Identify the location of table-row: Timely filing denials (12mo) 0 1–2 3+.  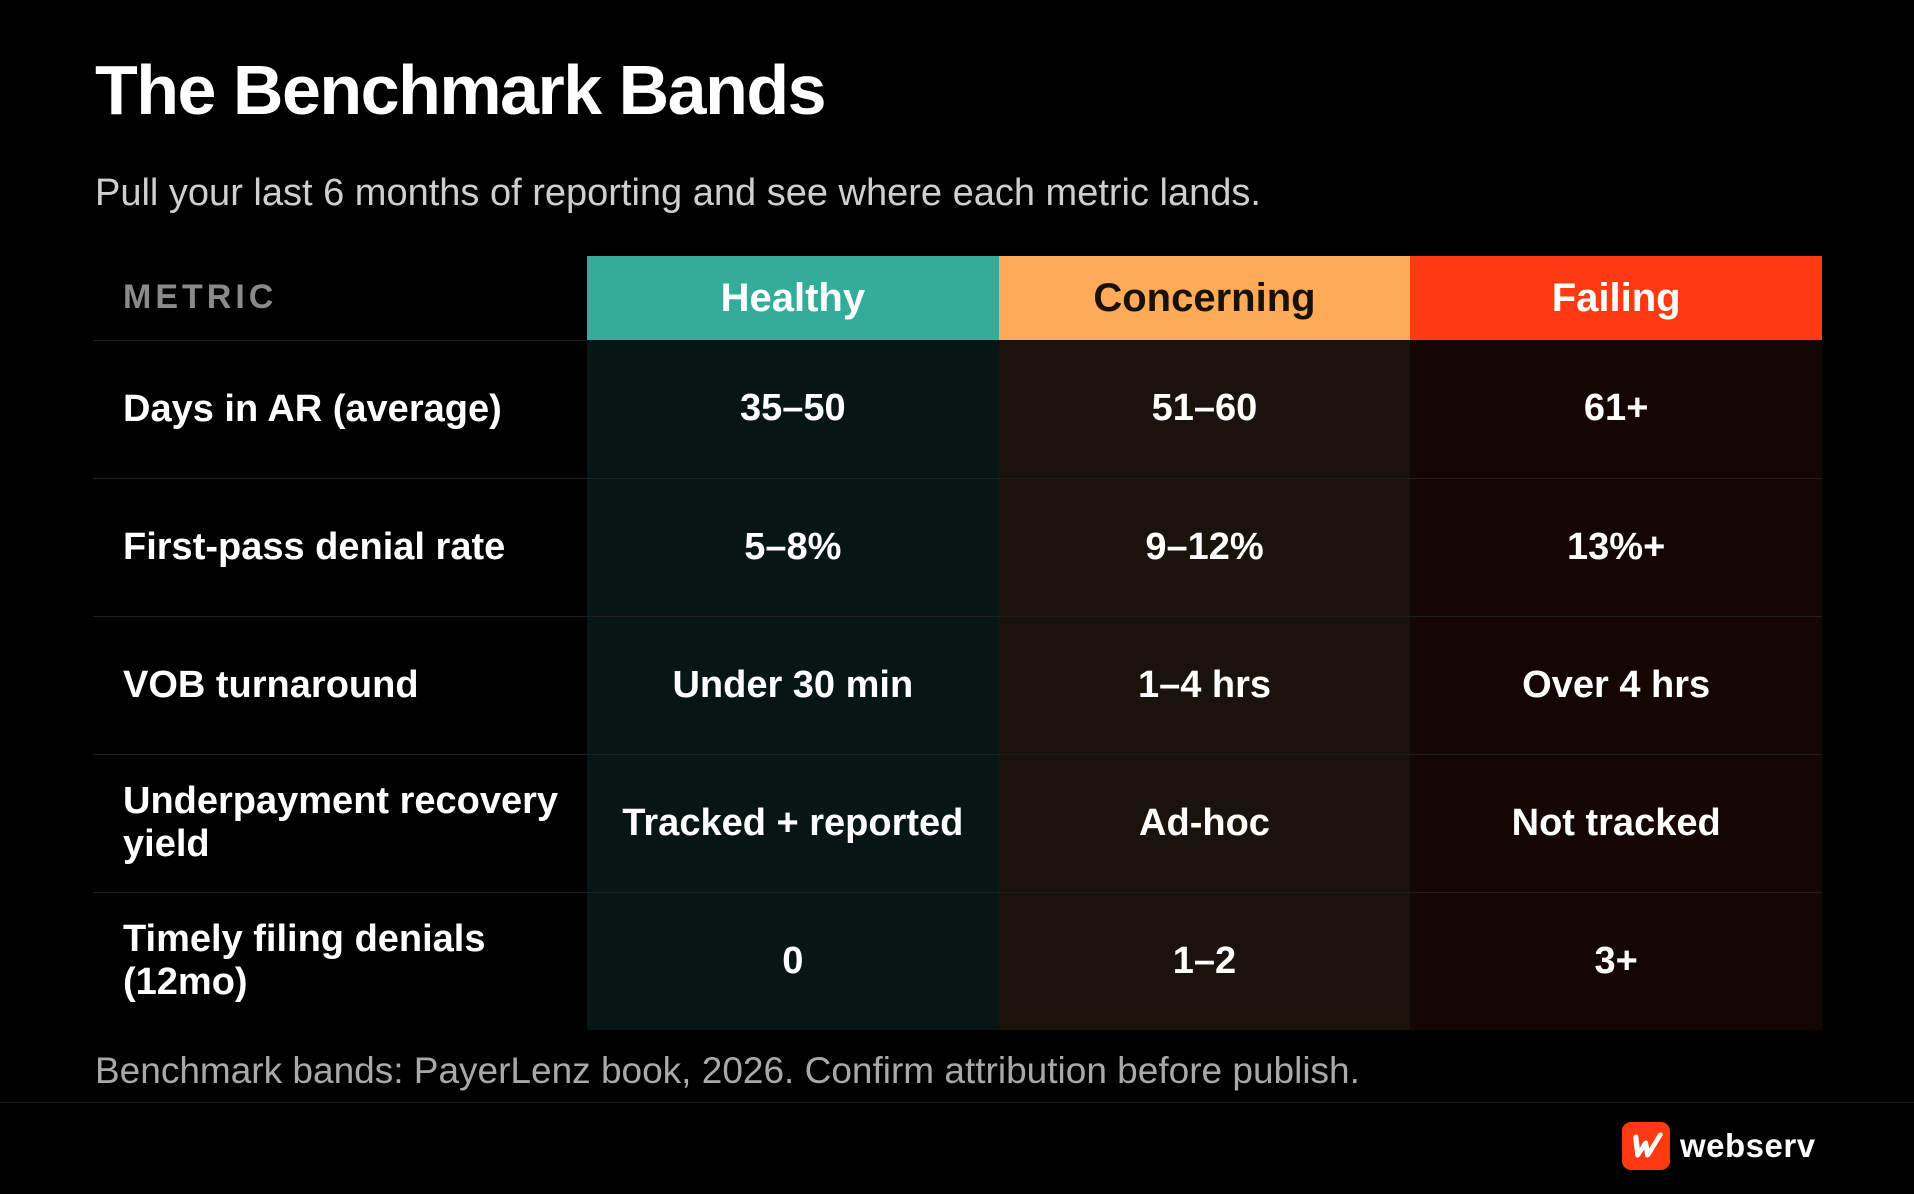
(957, 961).